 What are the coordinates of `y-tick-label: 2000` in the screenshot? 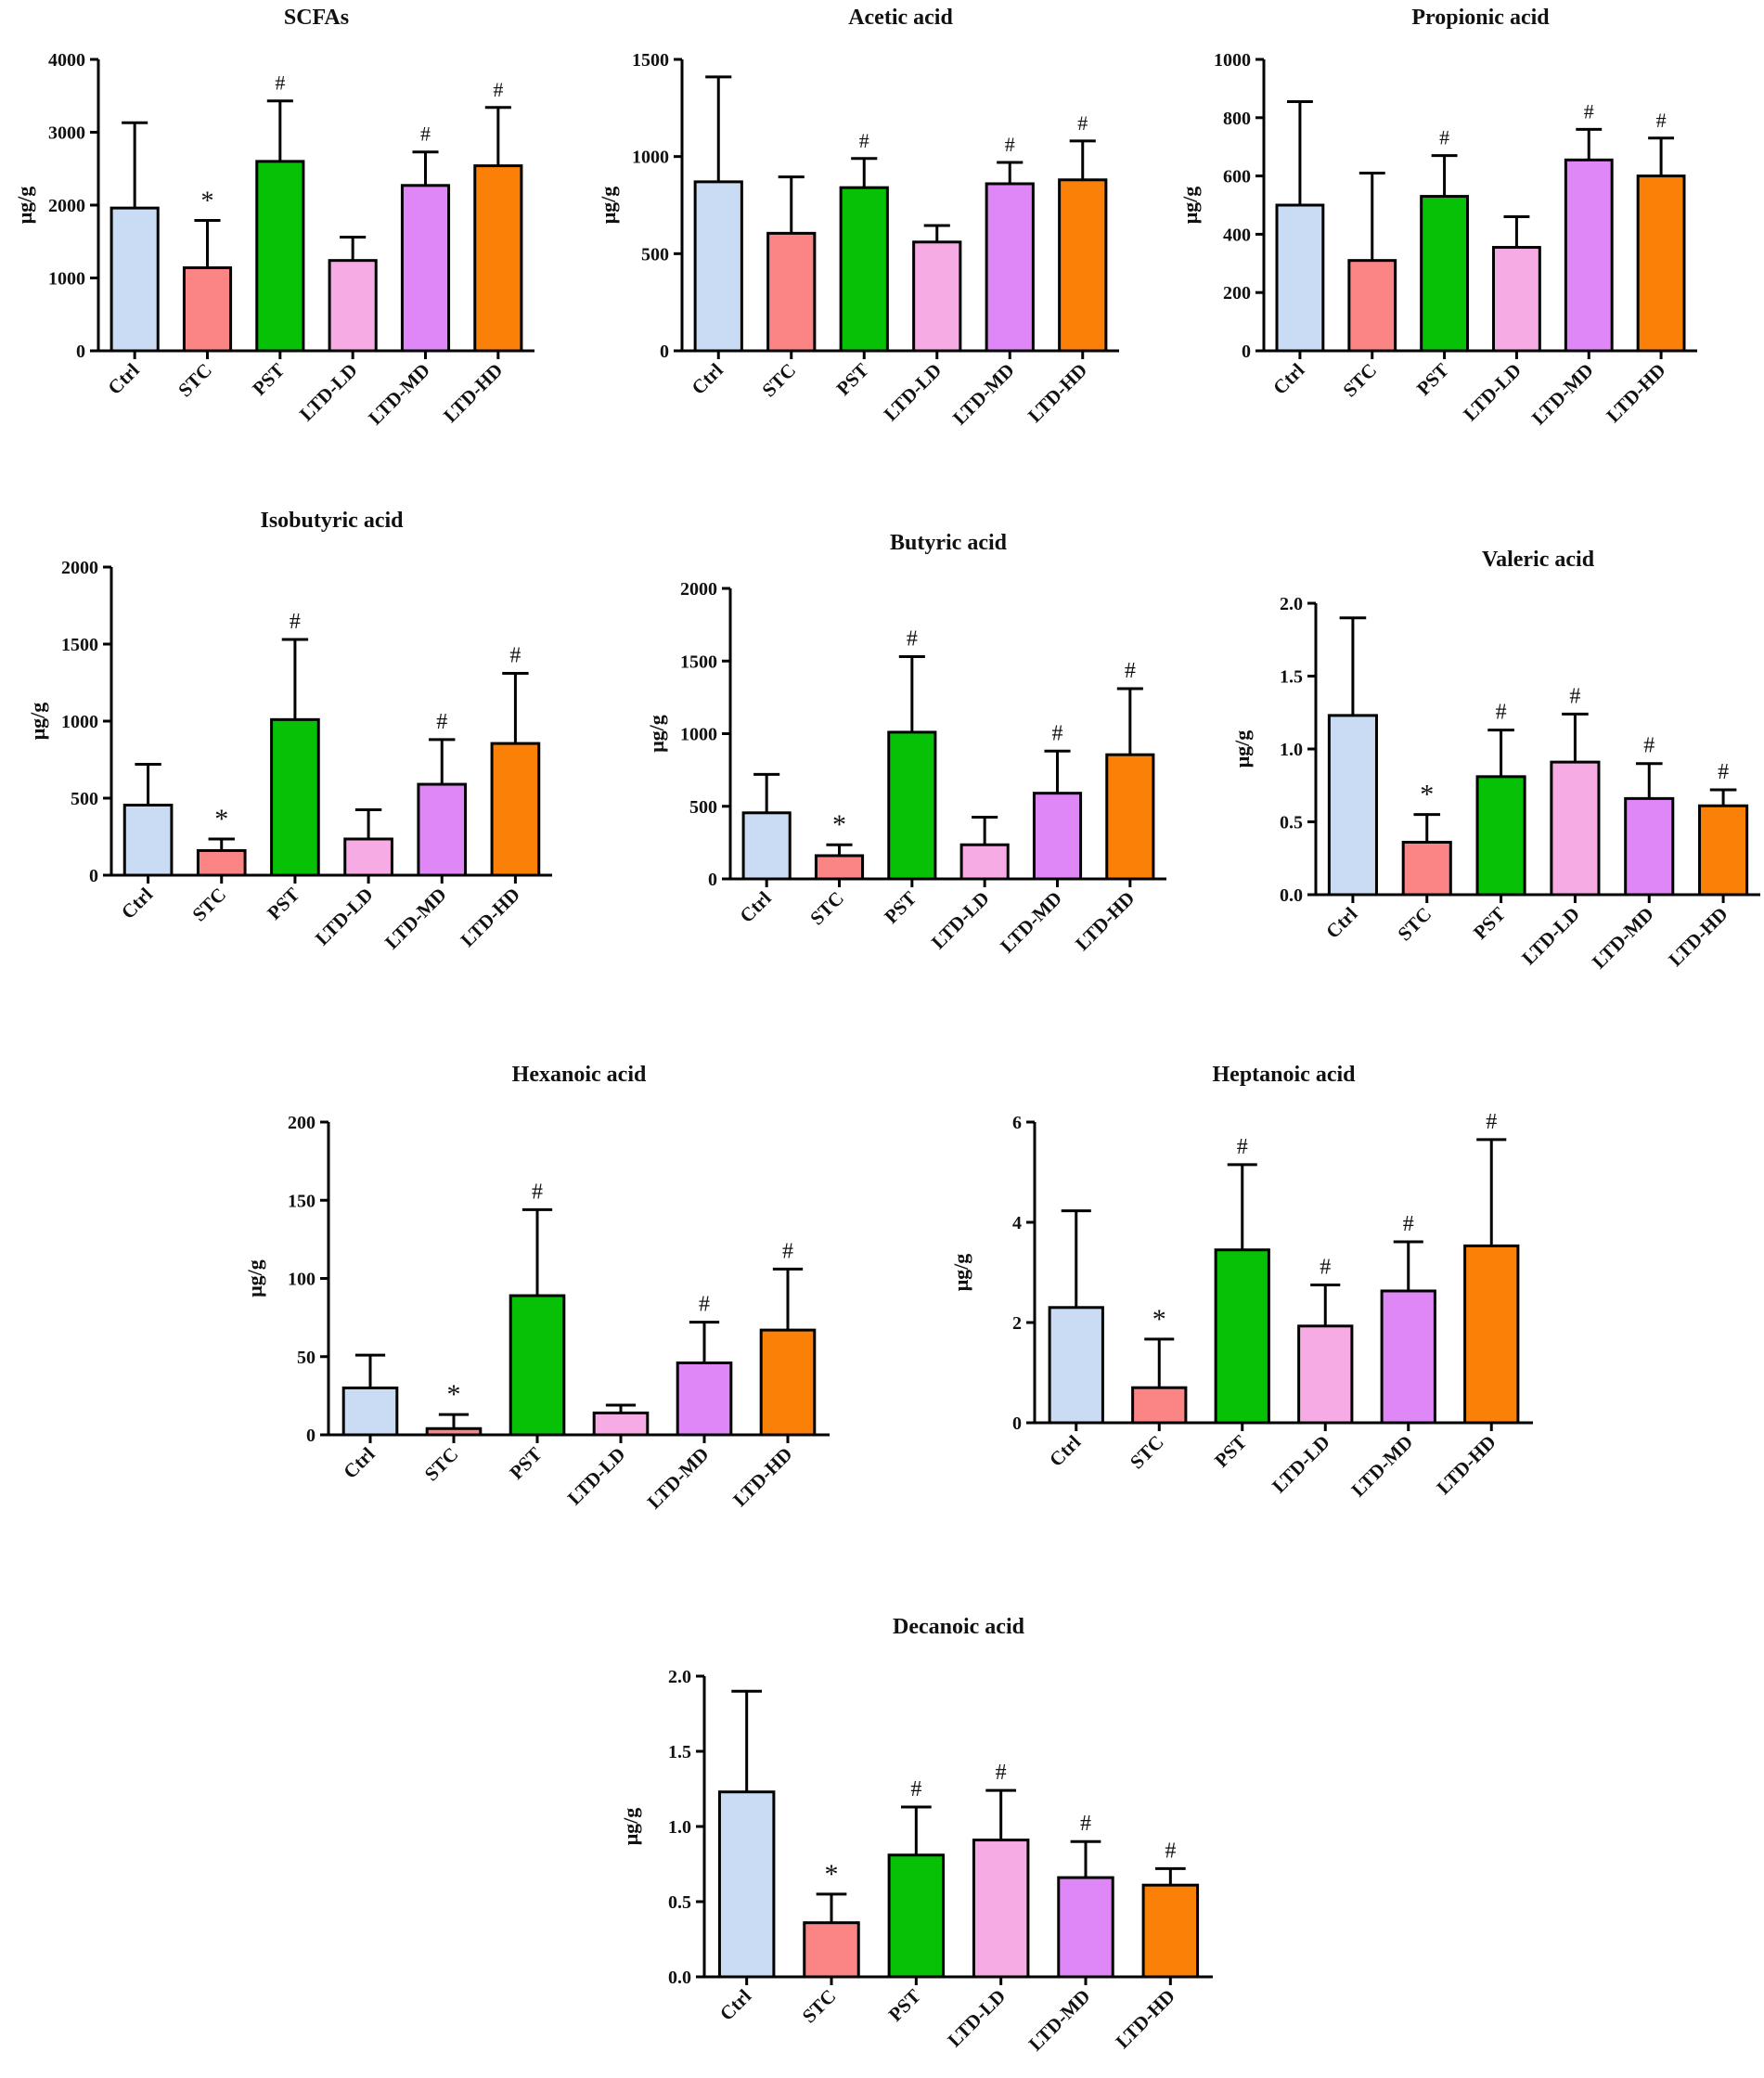 It's located at (67, 206).